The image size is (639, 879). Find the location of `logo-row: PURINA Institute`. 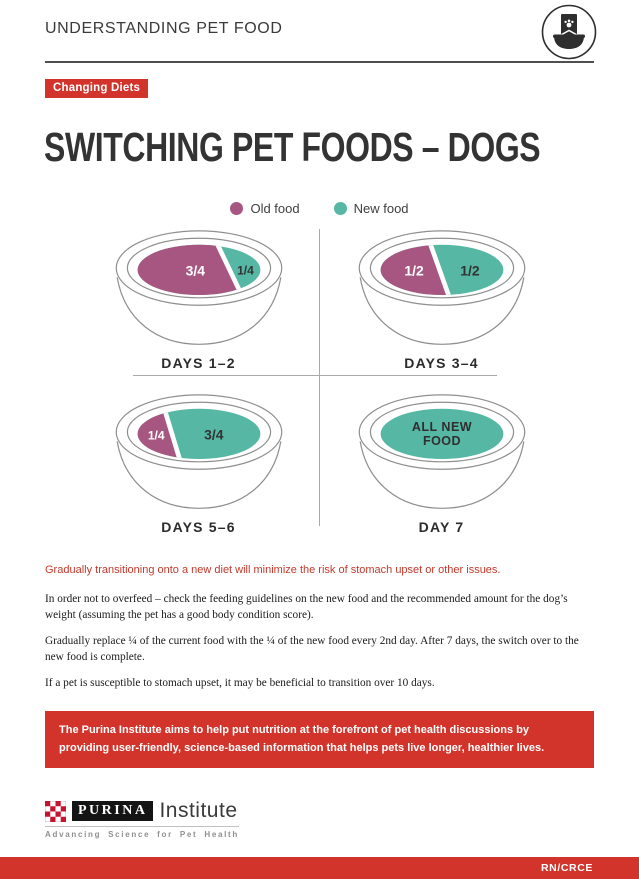

logo-row: PURINA Institute is located at coordinates (142, 811).